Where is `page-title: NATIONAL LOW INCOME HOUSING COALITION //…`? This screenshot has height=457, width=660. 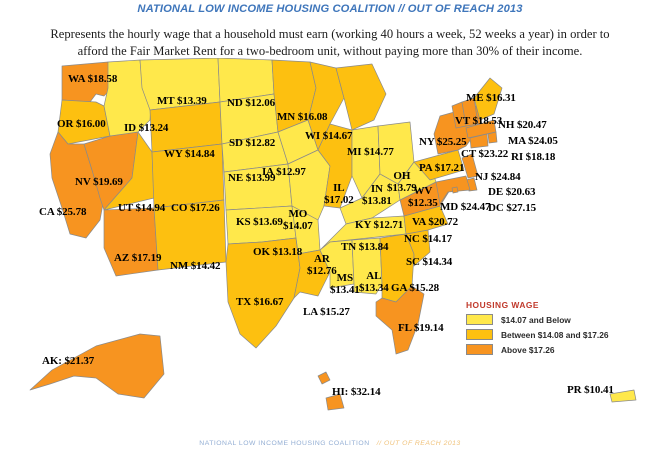 page-title: NATIONAL LOW INCOME HOUSING COALITION //… is located at coordinates (330, 9).